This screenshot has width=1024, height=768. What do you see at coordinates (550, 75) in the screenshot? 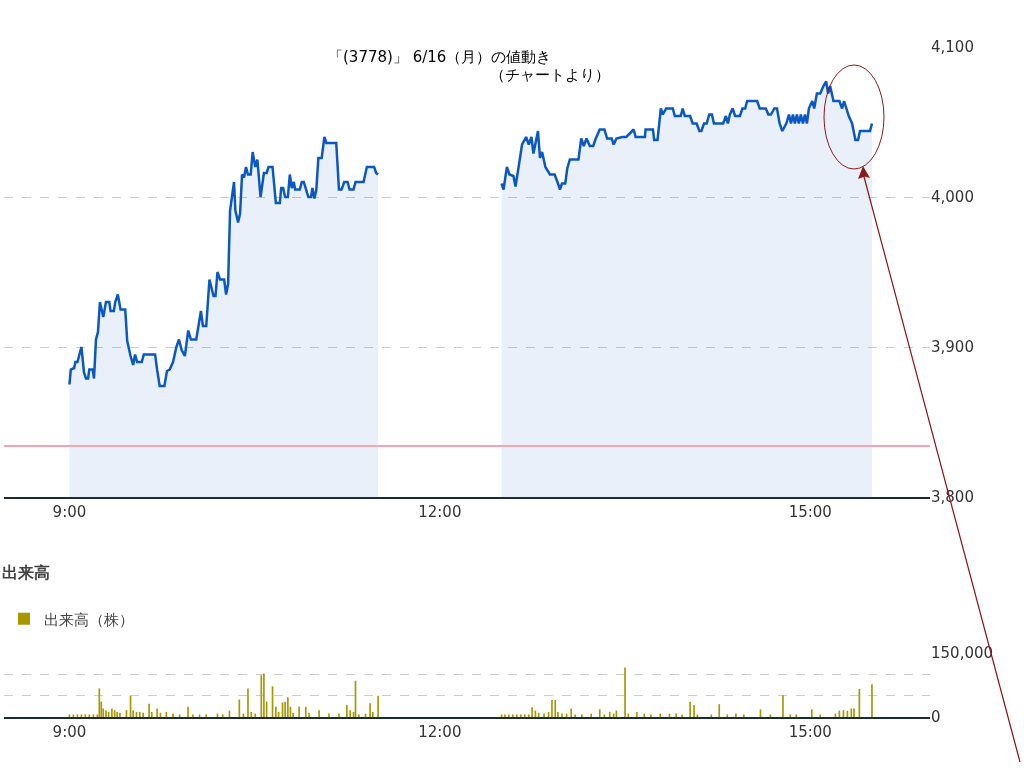
I see `text: （チャートより）` at bounding box center [550, 75].